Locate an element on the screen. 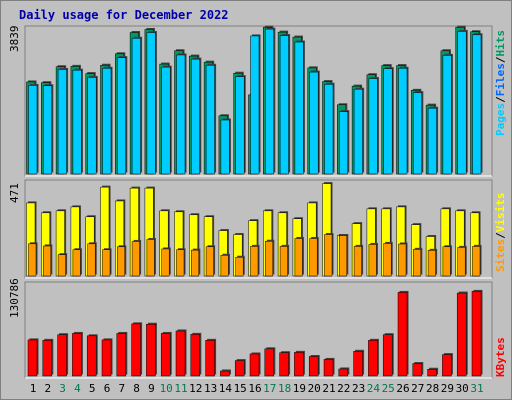 The width and height of the screenshot is (512, 400). legend-sites: Sites is located at coordinates (500, 255).